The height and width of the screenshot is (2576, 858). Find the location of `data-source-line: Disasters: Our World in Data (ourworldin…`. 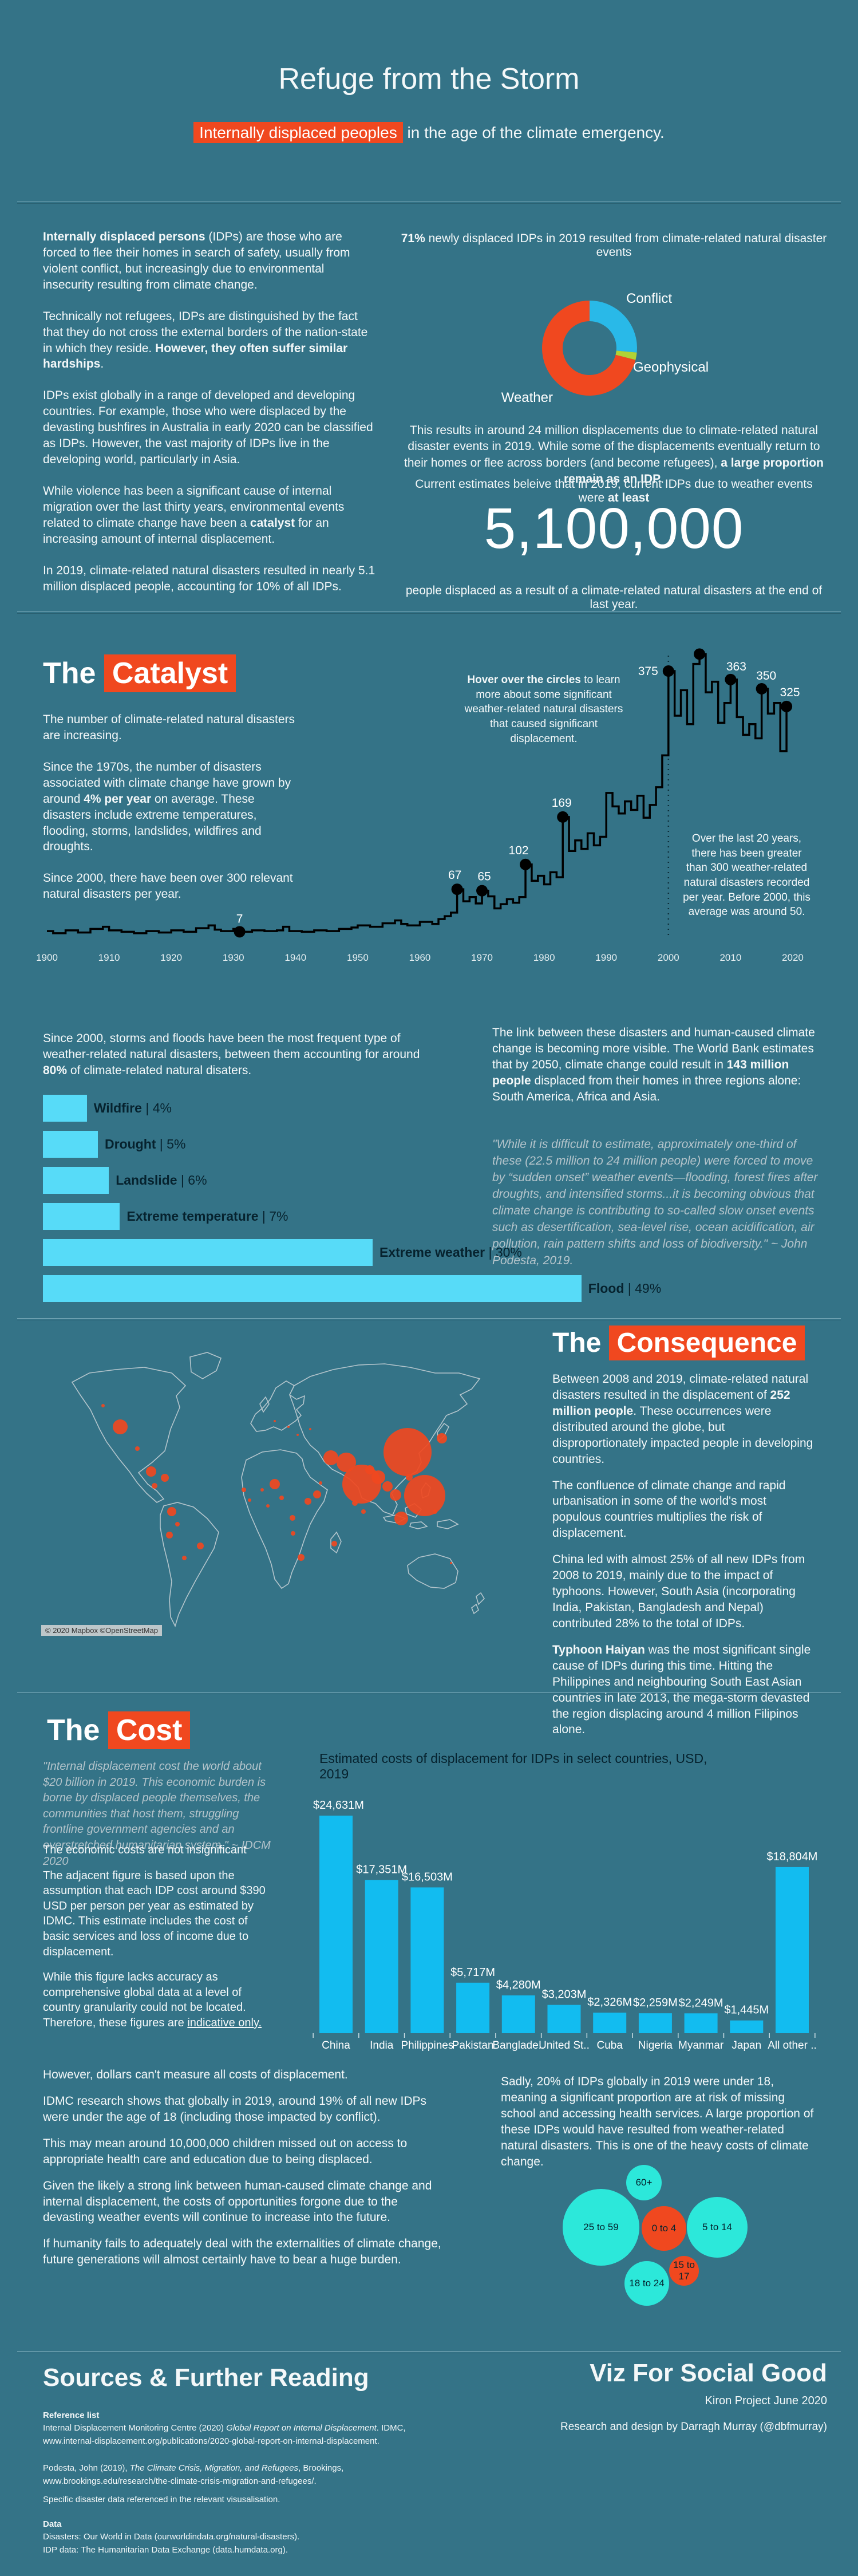

data-source-line: Disasters: Our World in Data (ourworldin… is located at coordinates (172, 2537).